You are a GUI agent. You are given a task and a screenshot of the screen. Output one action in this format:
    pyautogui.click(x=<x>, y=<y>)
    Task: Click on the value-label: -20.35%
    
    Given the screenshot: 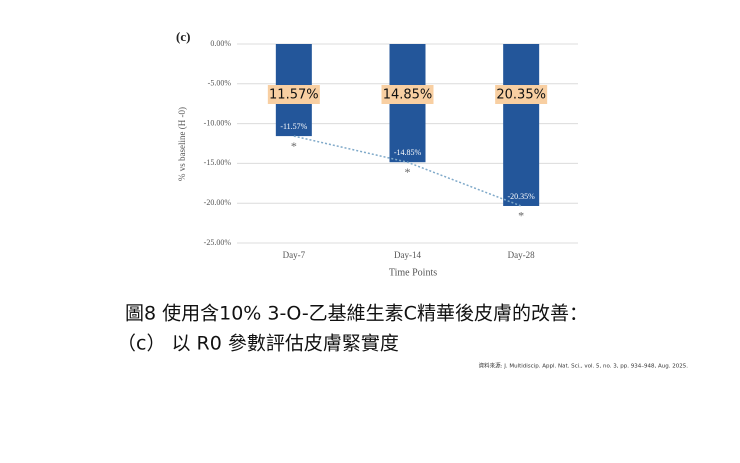 What is the action you would take?
    pyautogui.click(x=522, y=196)
    